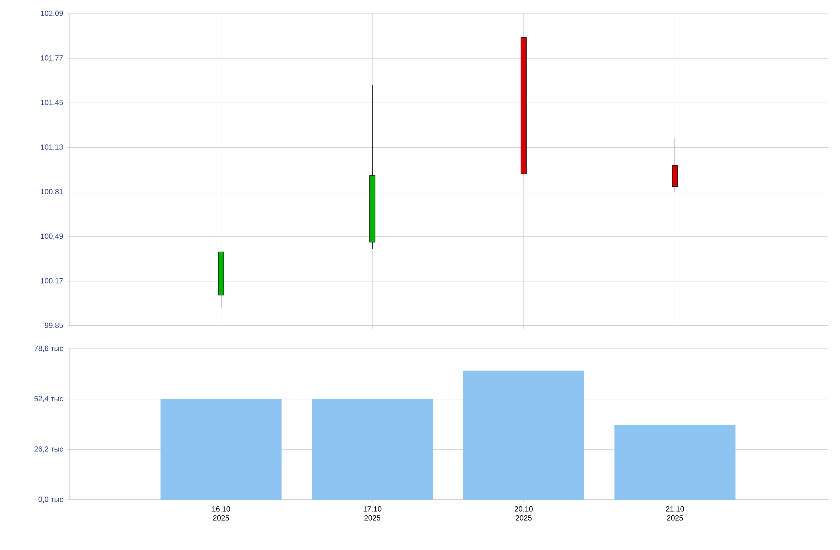  I want to click on candlestick, so click(675, 165).